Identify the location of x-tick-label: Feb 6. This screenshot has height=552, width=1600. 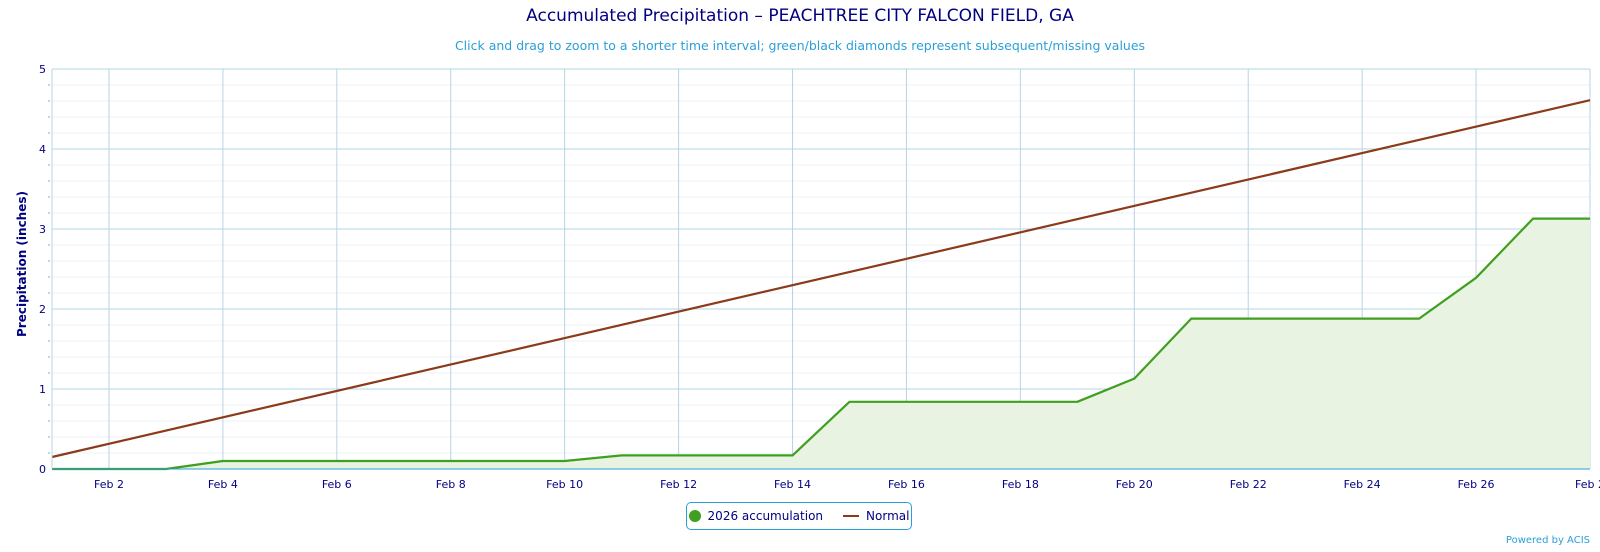
(337, 484).